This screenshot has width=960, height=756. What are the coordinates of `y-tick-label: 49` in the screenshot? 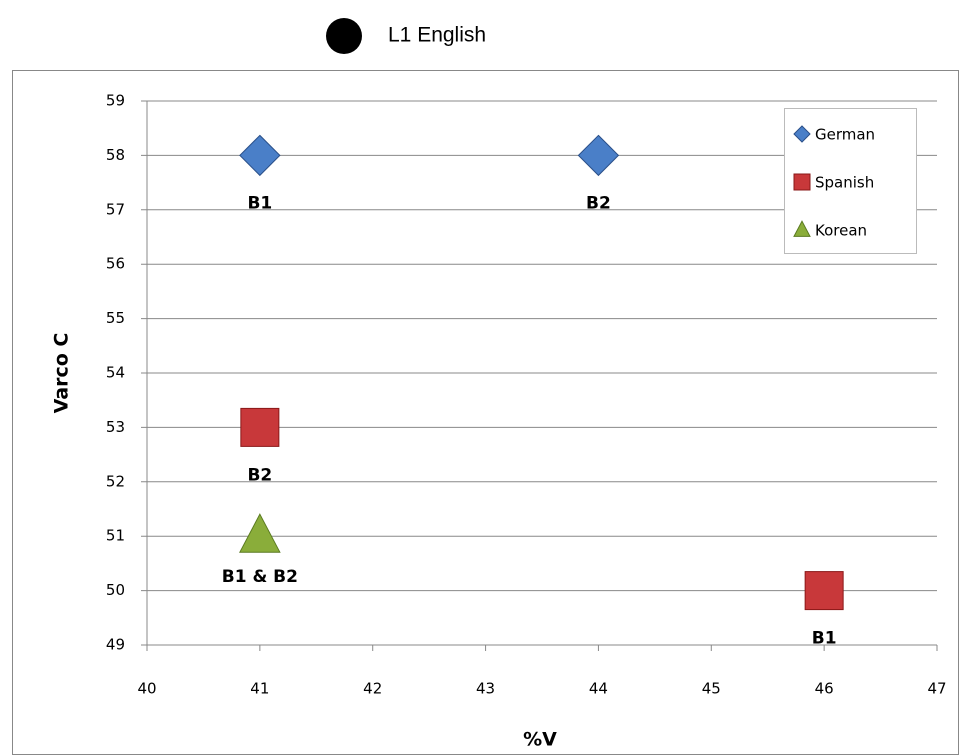 It's located at (115, 645).